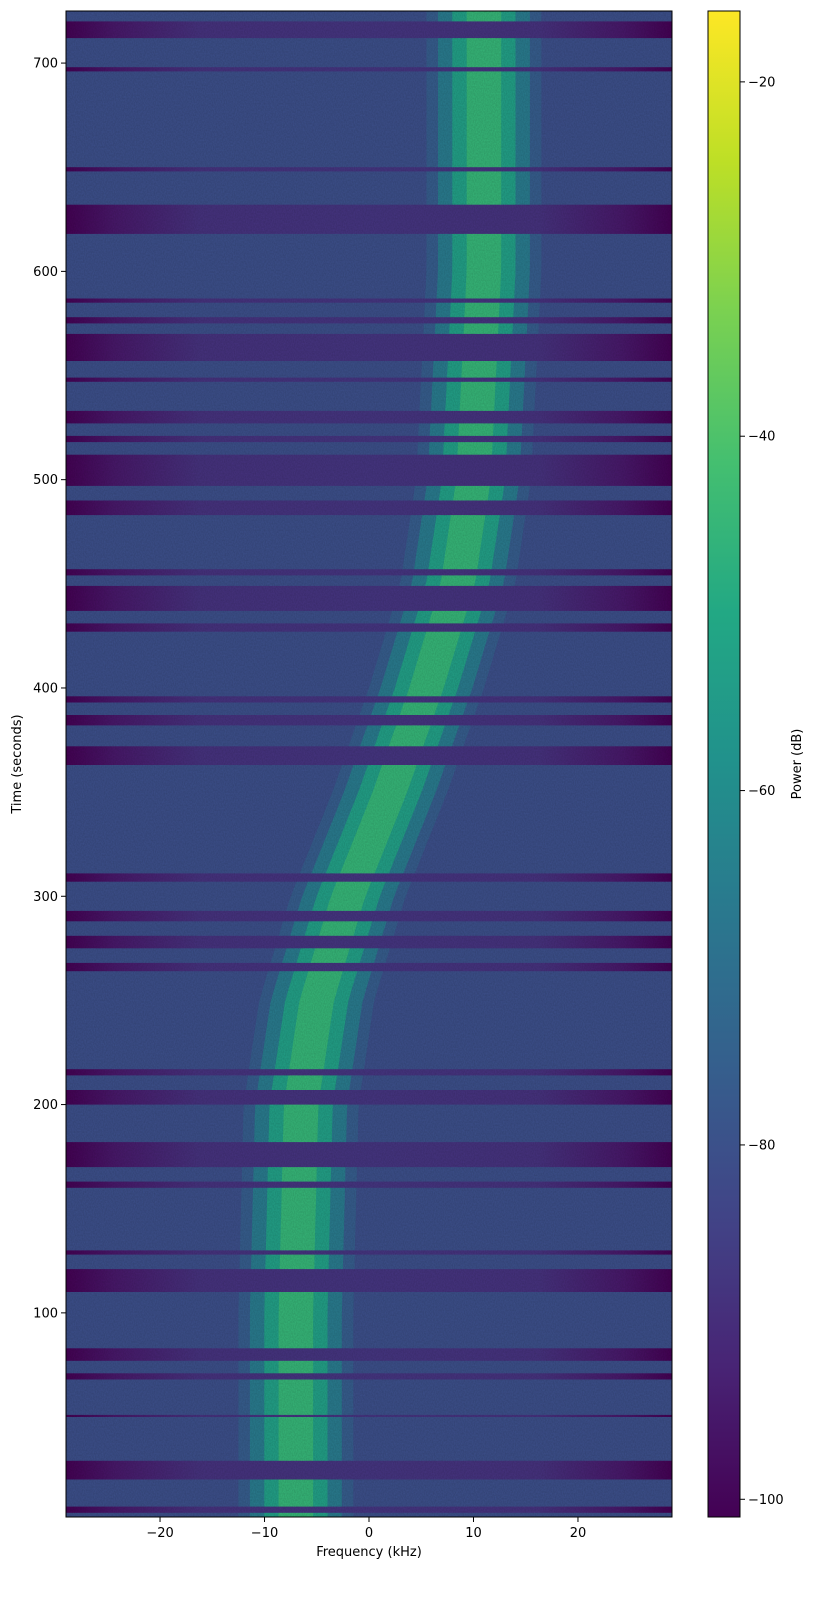  What do you see at coordinates (45, 897) in the screenshot?
I see `y-tick-label: 300` at bounding box center [45, 897].